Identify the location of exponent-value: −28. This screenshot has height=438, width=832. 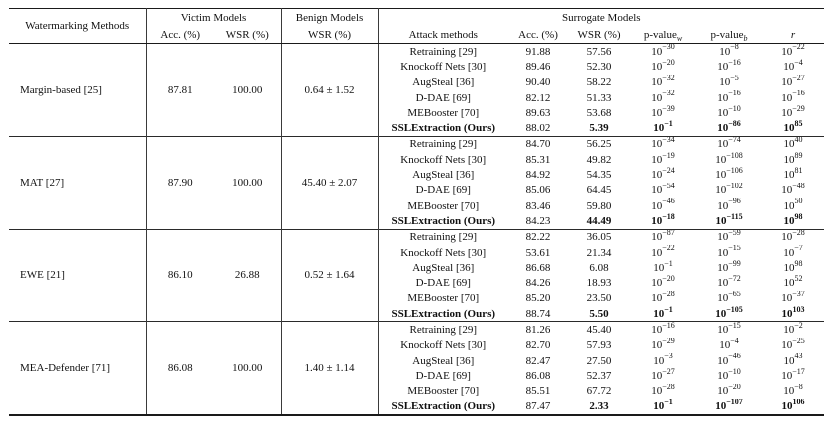
(668, 387).